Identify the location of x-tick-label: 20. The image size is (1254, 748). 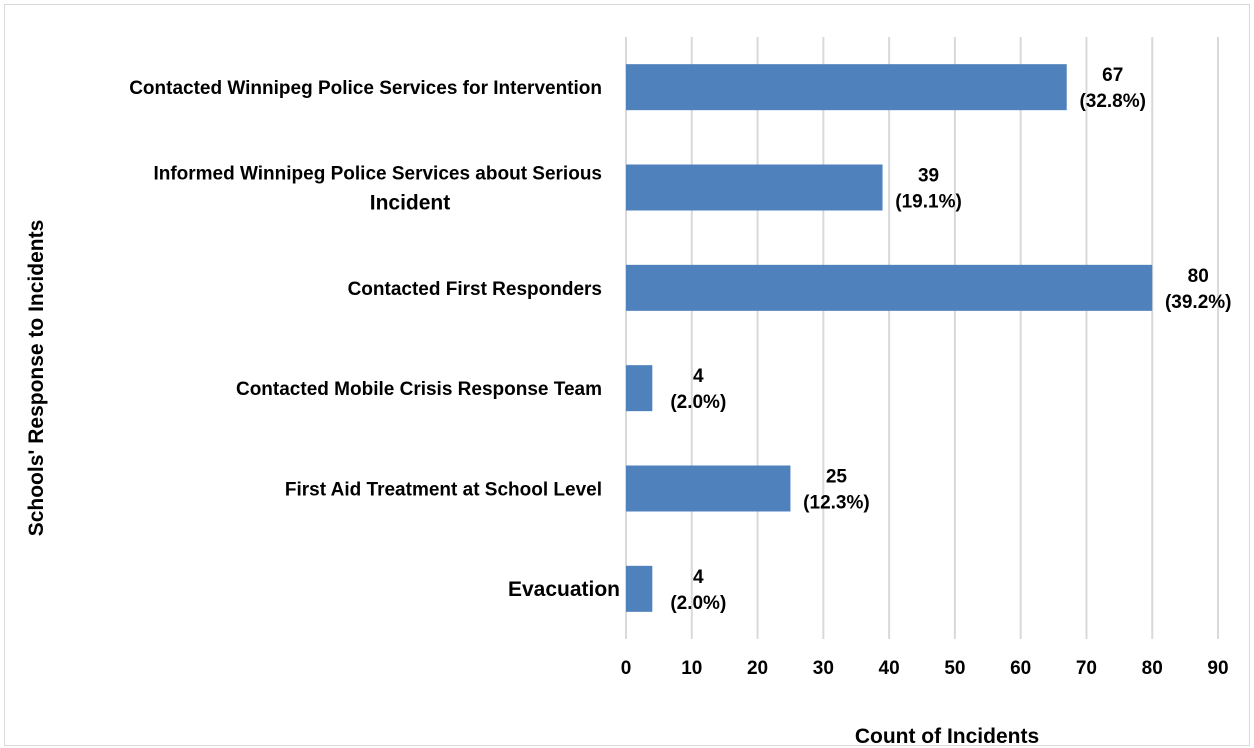
(757, 668).